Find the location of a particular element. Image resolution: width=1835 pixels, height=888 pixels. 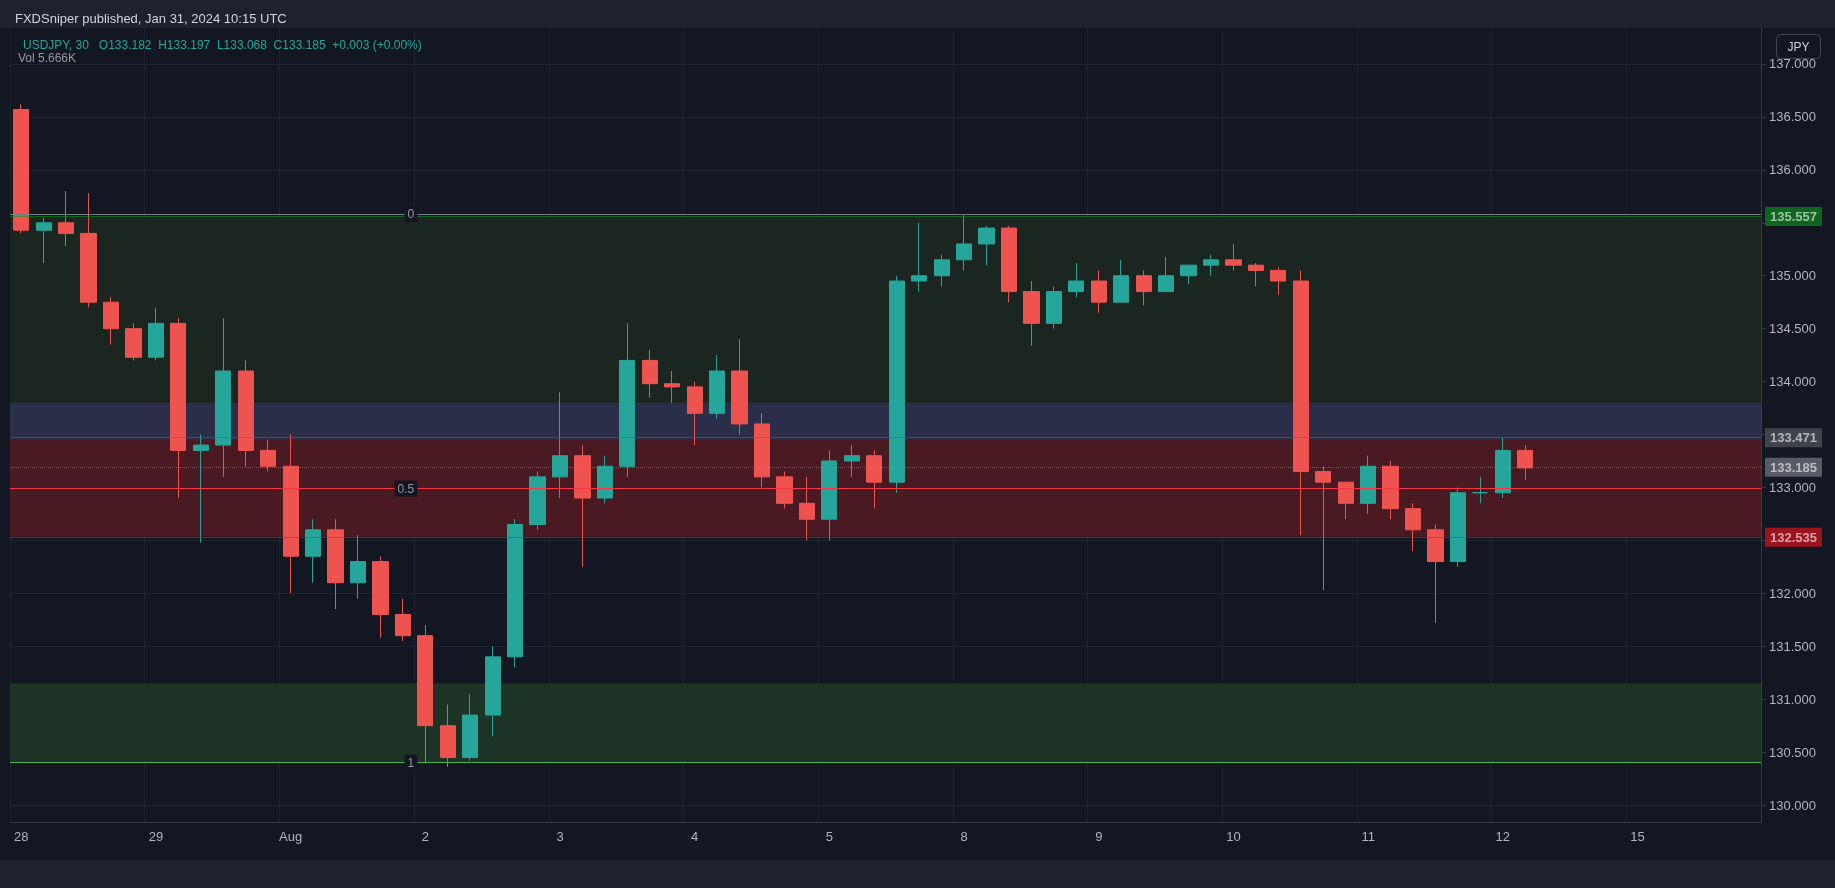

y-tick-label: 137.000 is located at coordinates (1792, 64).